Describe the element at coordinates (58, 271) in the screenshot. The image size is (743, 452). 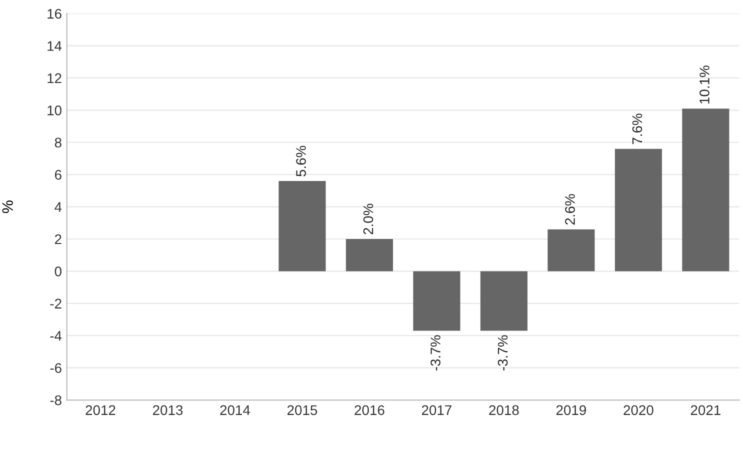
I see `y-tick-label: 0` at that location.